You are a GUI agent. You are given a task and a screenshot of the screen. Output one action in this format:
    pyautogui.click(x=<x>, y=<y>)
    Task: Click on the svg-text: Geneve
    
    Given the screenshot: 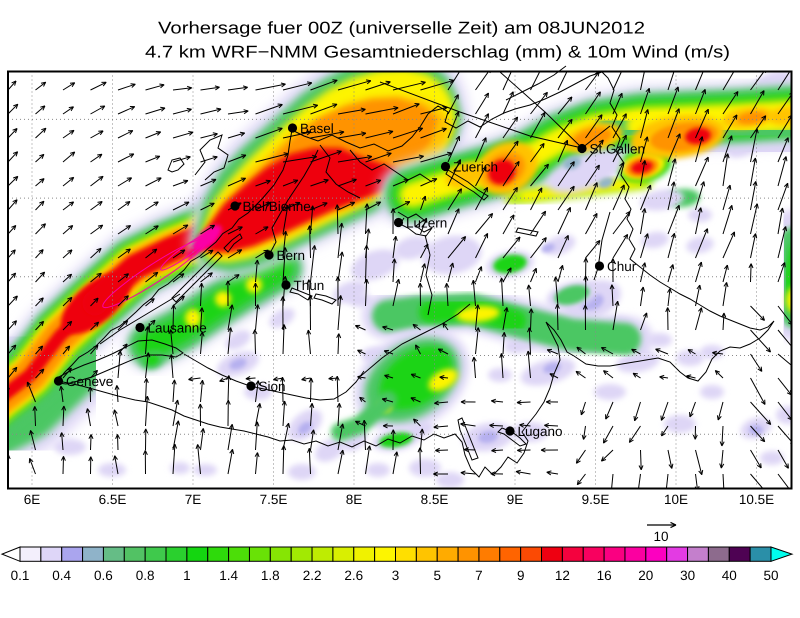 What is the action you would take?
    pyautogui.click(x=89, y=381)
    